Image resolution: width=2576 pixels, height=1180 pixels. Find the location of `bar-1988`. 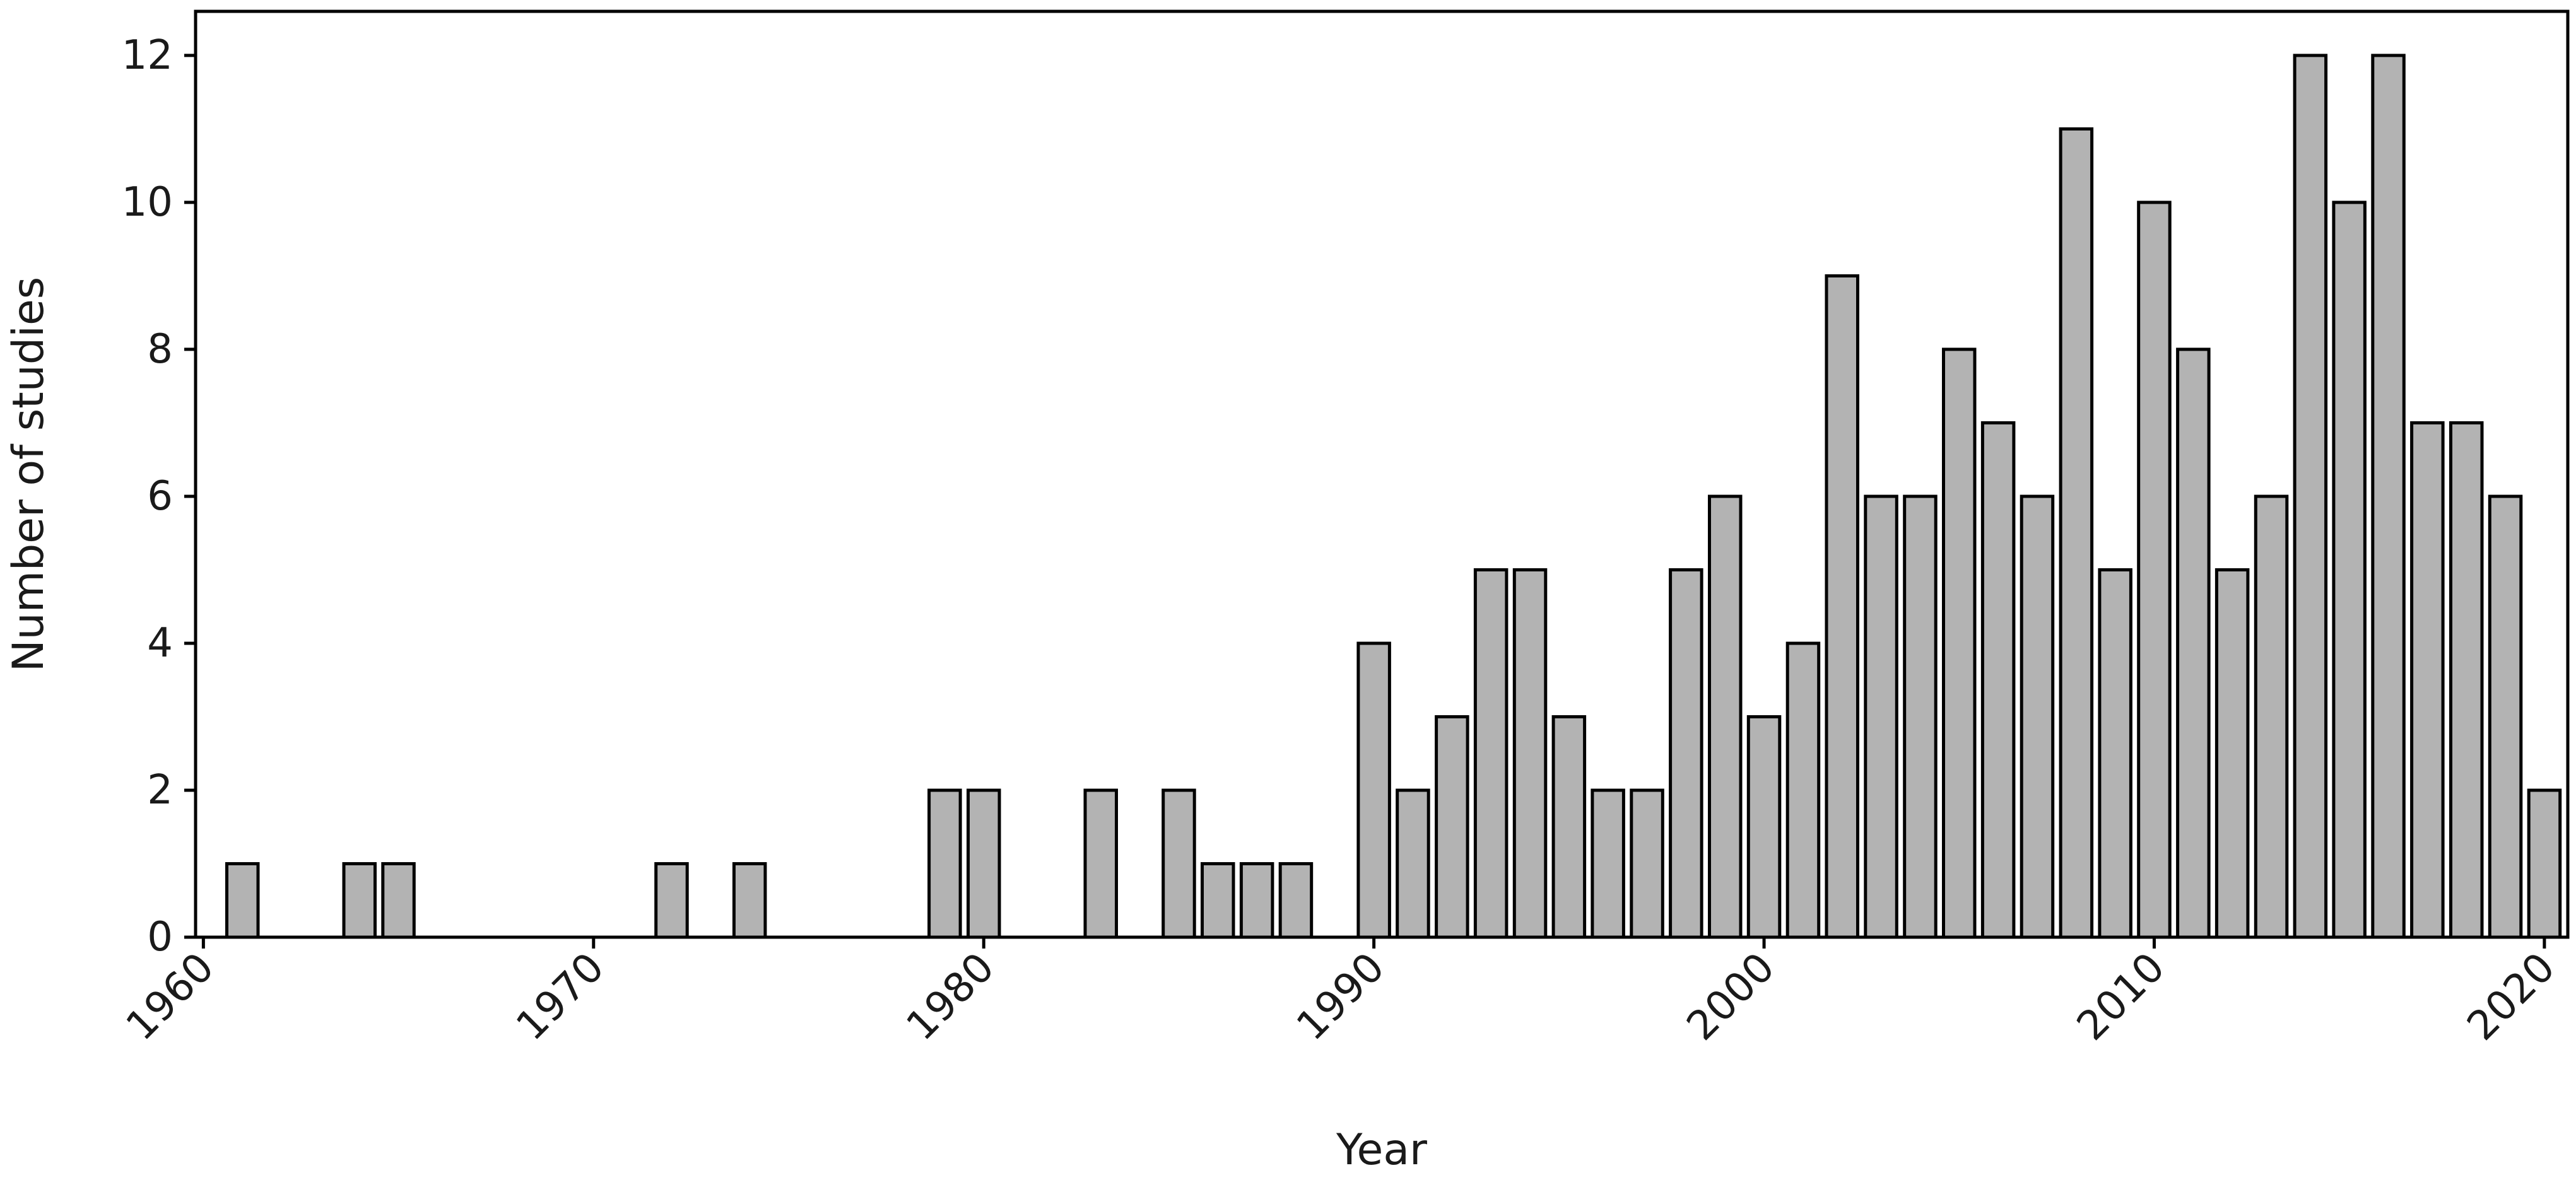

bar-1988 is located at coordinates (1296, 900).